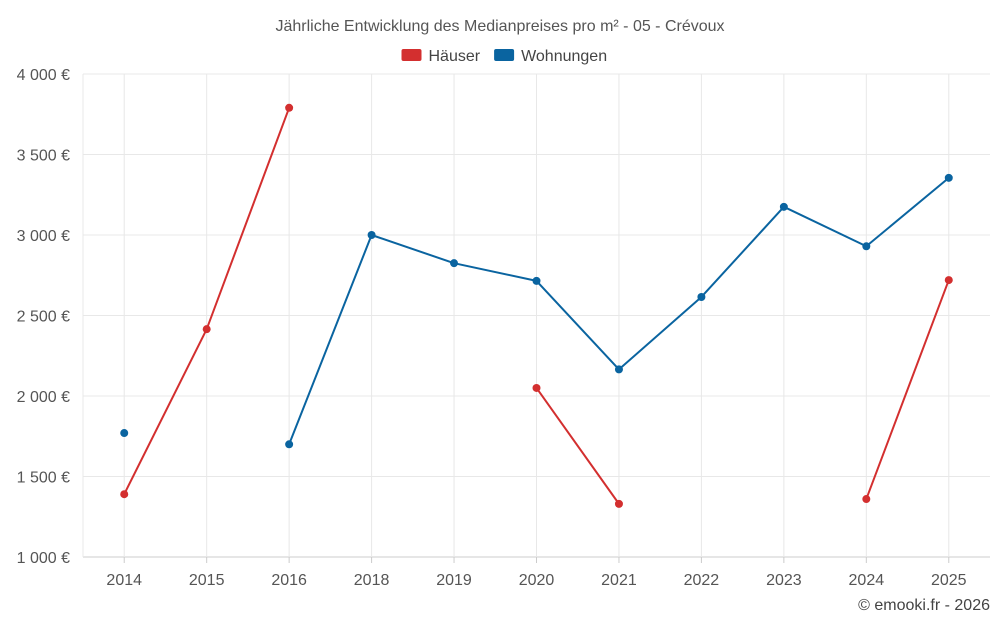  What do you see at coordinates (43, 75) in the screenshot?
I see `y-tick-label: 4 000 €` at bounding box center [43, 75].